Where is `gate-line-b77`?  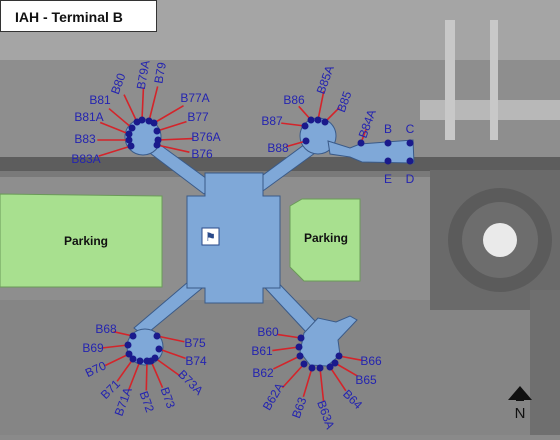 gate-line-b77 is located at coordinates (171, 126).